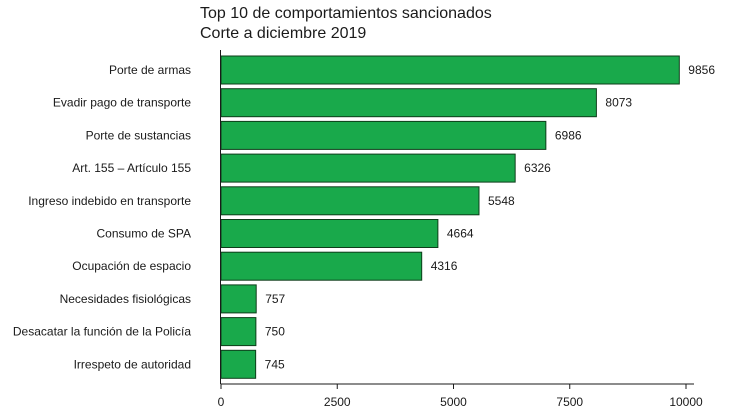 The width and height of the screenshot is (731, 415). What do you see at coordinates (444, 266) in the screenshot?
I see `data-label: 4316` at bounding box center [444, 266].